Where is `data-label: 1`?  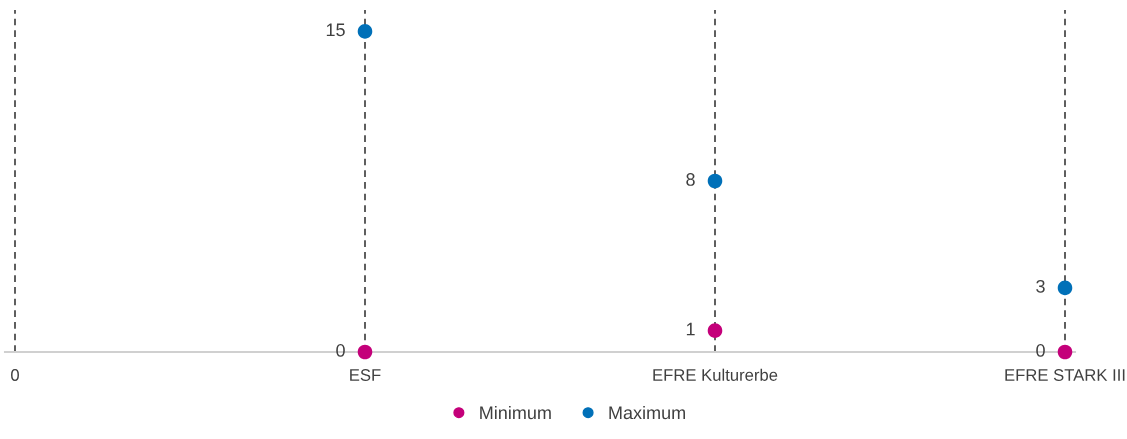
data-label: 1 is located at coordinates (690, 329).